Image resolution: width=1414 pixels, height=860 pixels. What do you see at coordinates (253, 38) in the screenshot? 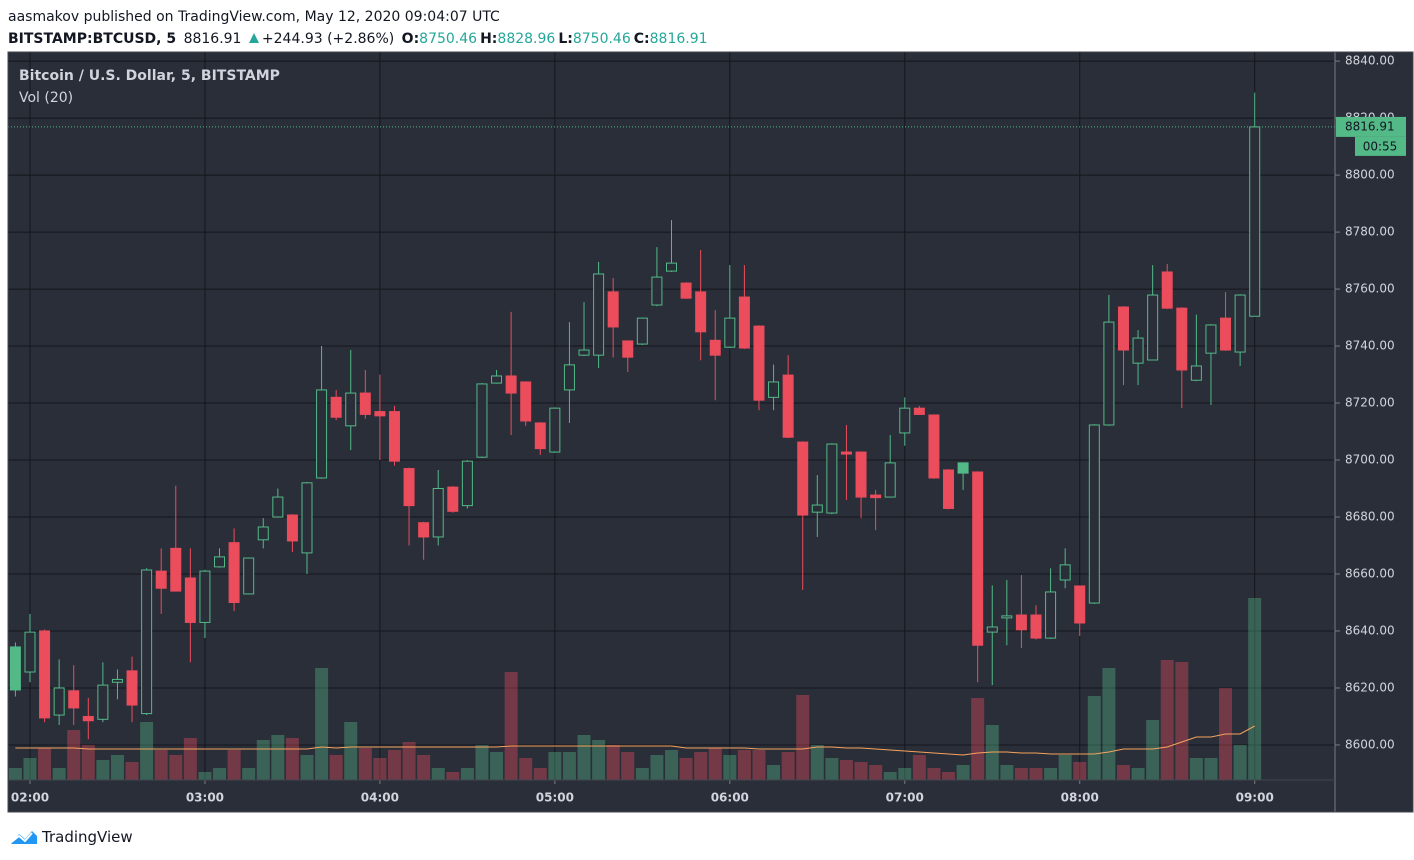
I see `up-arrow` at bounding box center [253, 38].